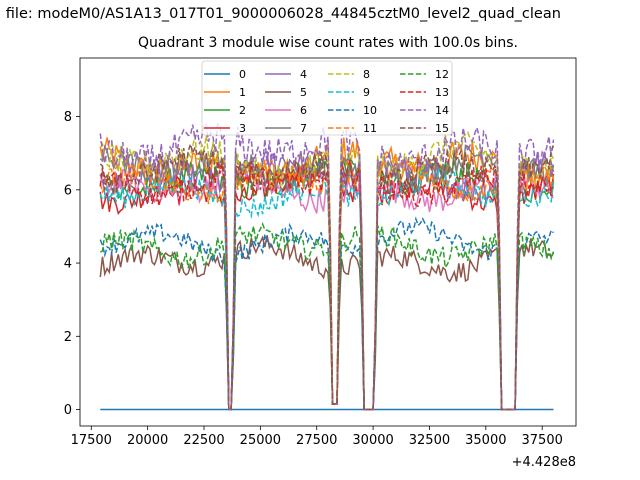 The height and width of the screenshot is (480, 640). Describe the element at coordinates (429, 440) in the screenshot. I see `x-tick-label: 32500` at that location.